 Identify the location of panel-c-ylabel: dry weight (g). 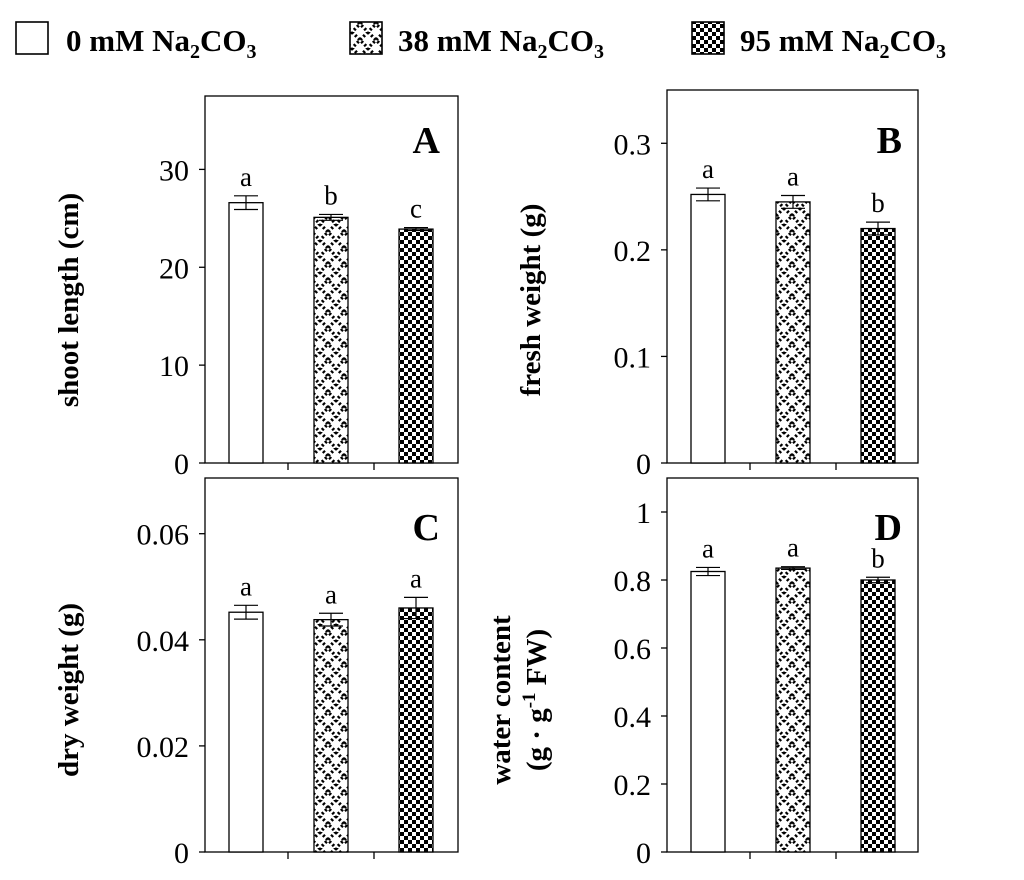
(69, 690).